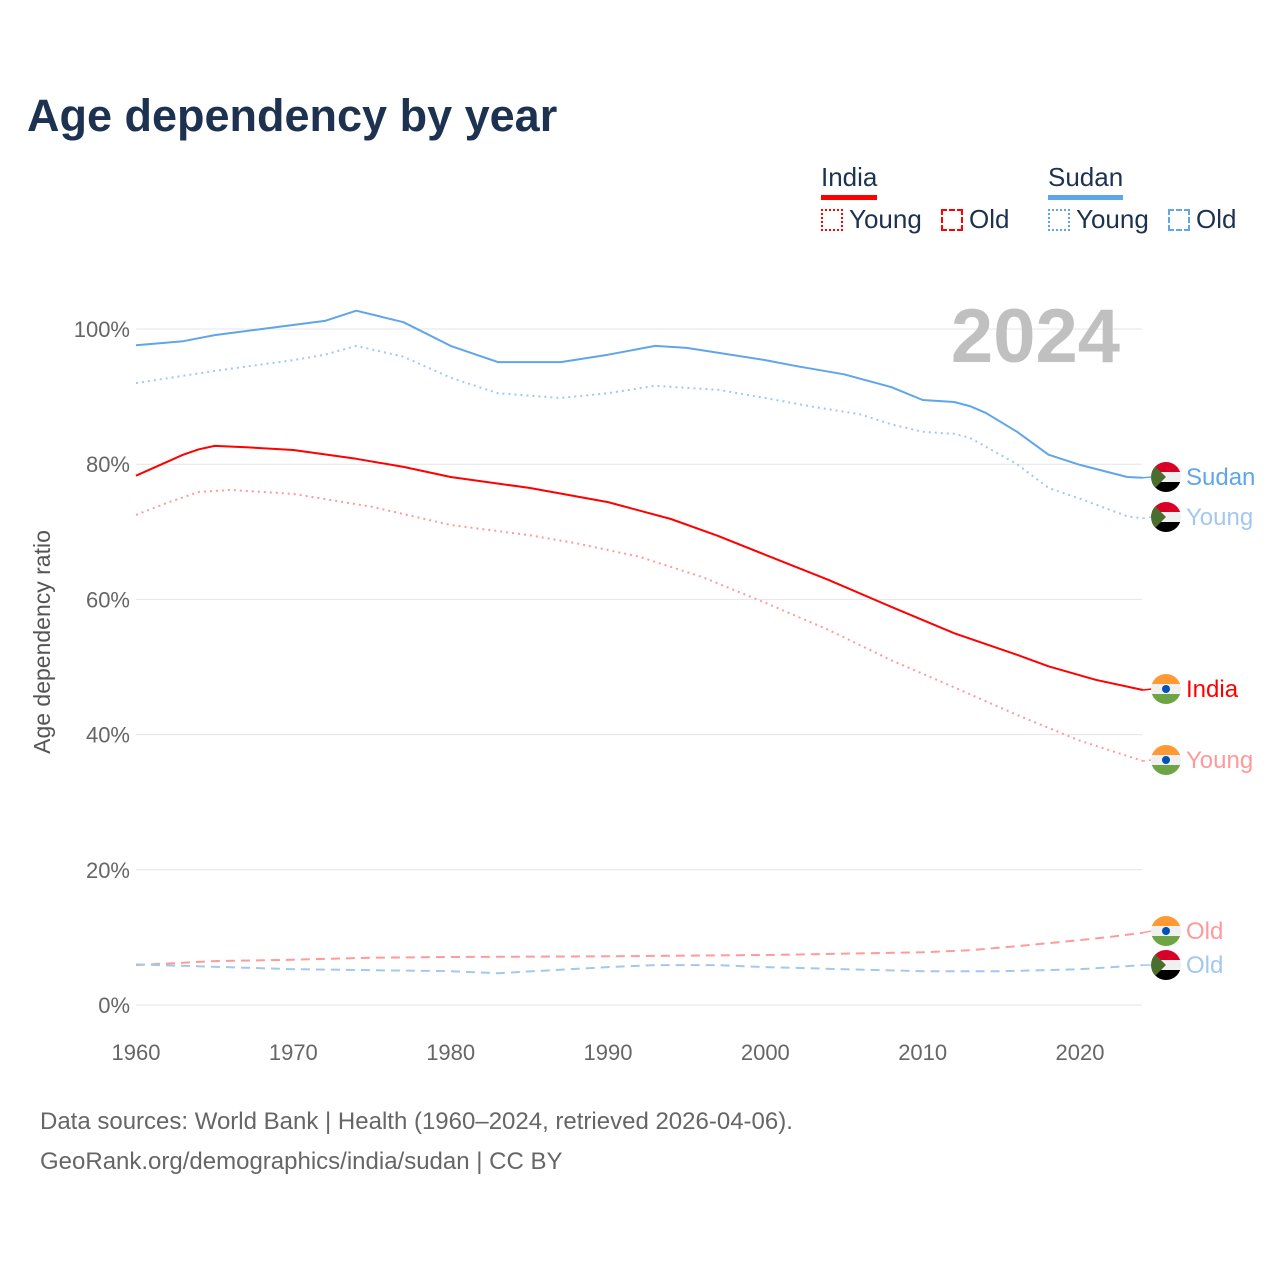 The image size is (1280, 1280). What do you see at coordinates (1212, 689) in the screenshot?
I see `series-end-label: India` at bounding box center [1212, 689].